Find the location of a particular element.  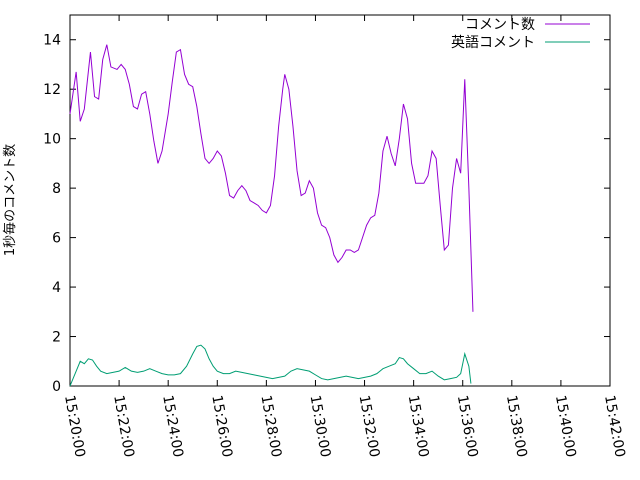

x-tick-label: 15:26:00 is located at coordinates (221, 426).